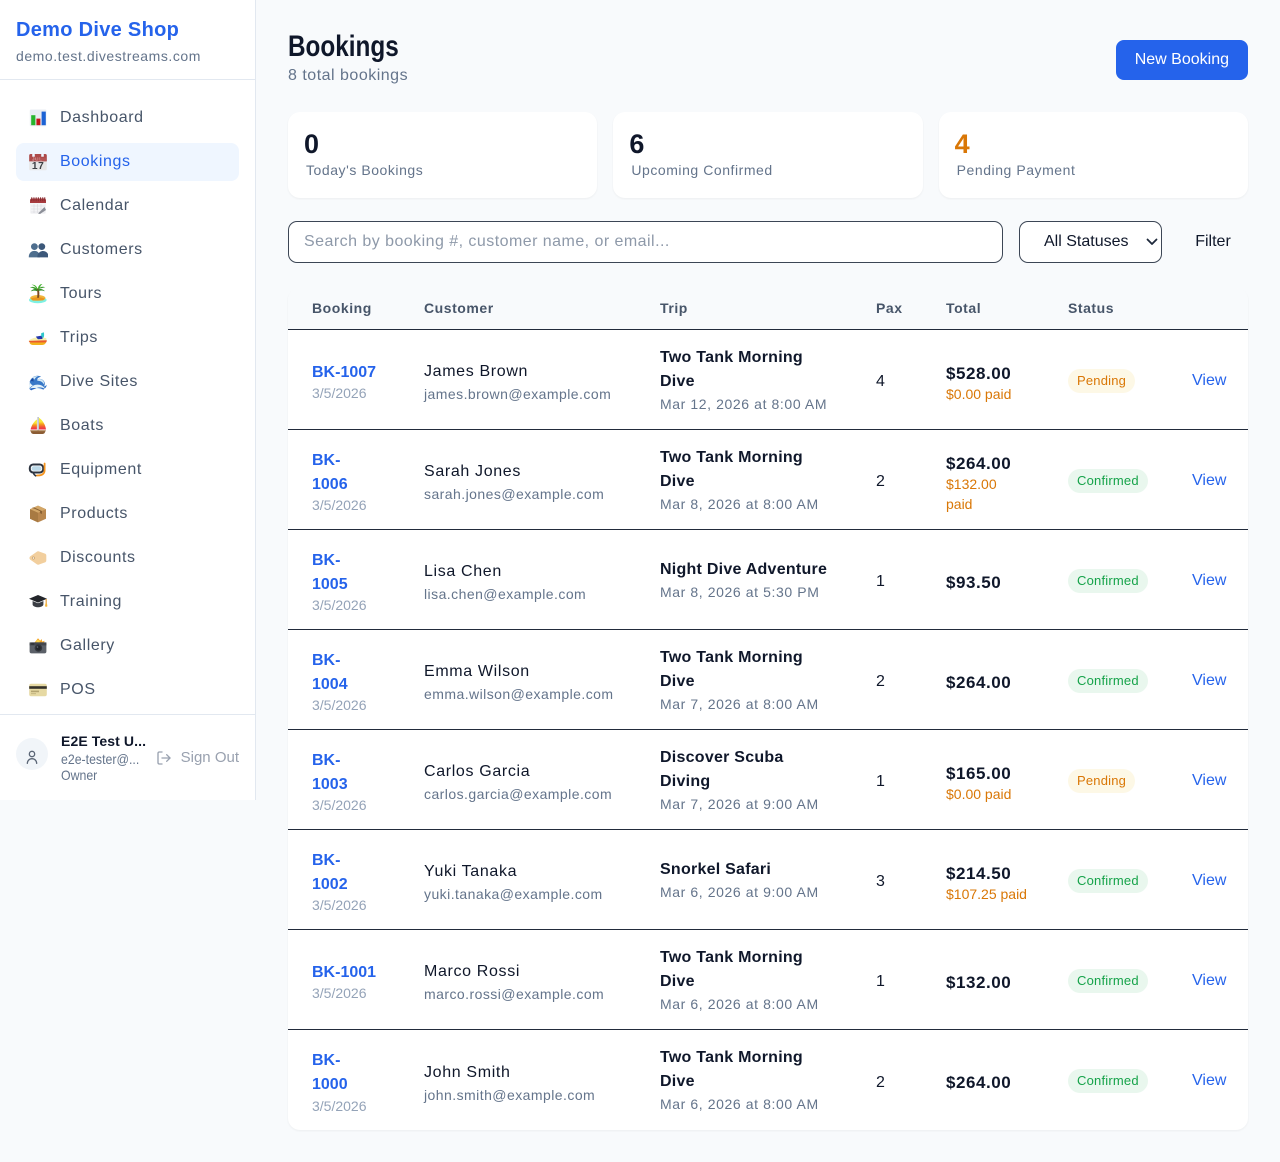 Image resolution: width=1280 pixels, height=1162 pixels. I want to click on svg-text: 17, so click(38, 166).